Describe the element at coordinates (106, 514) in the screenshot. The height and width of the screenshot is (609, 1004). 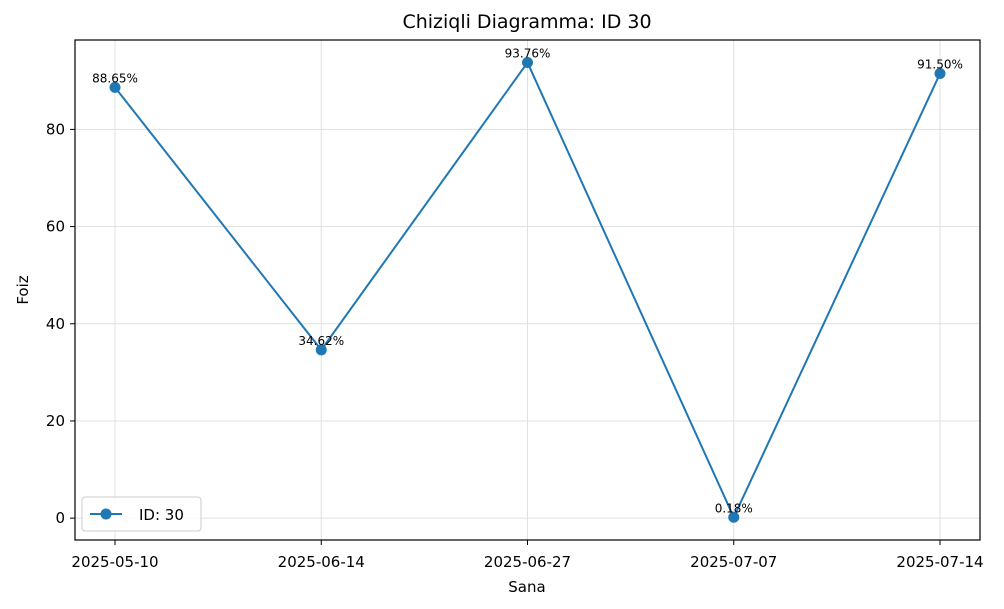
I see `legend-marker` at that location.